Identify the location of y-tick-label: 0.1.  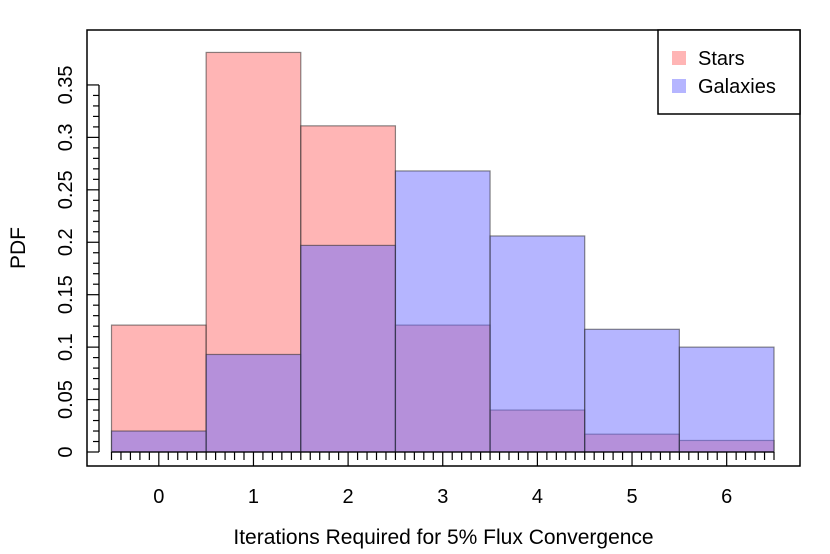
(66, 347).